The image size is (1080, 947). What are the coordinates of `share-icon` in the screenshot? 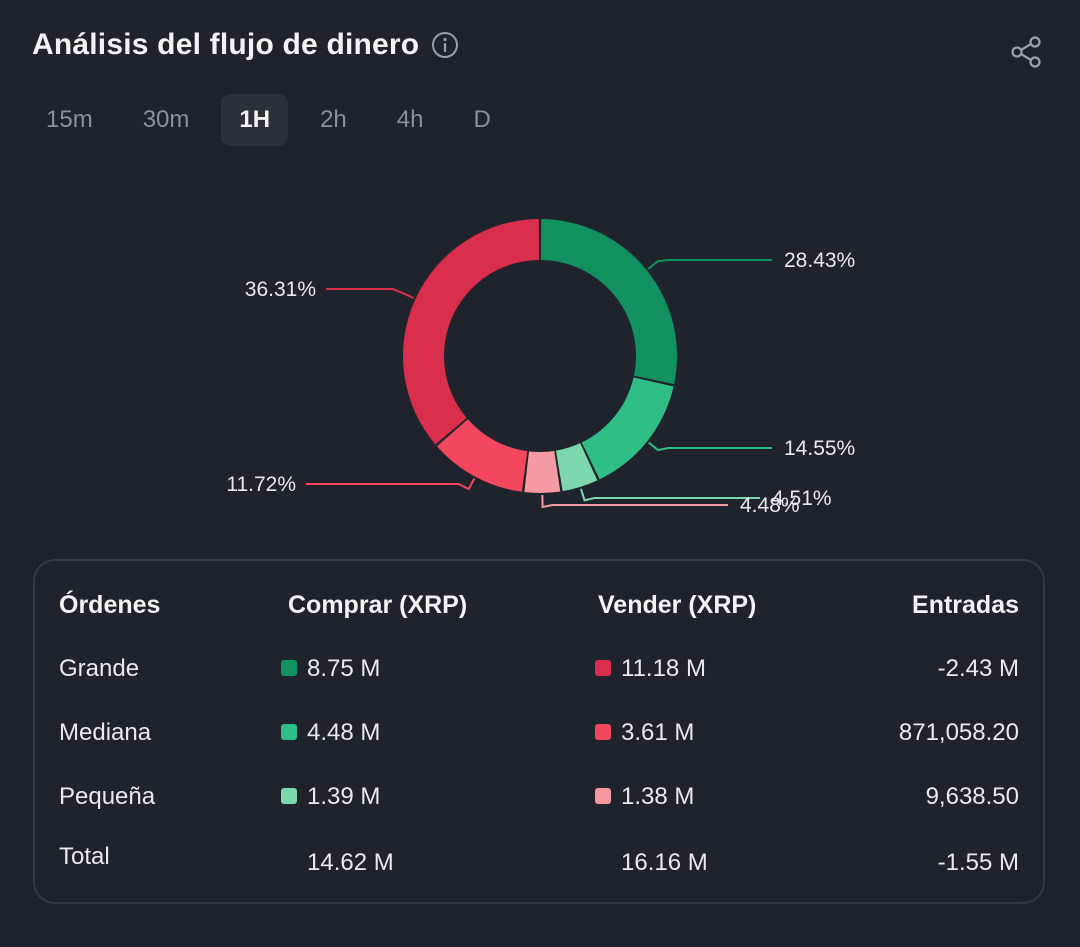 It's located at (1026, 52).